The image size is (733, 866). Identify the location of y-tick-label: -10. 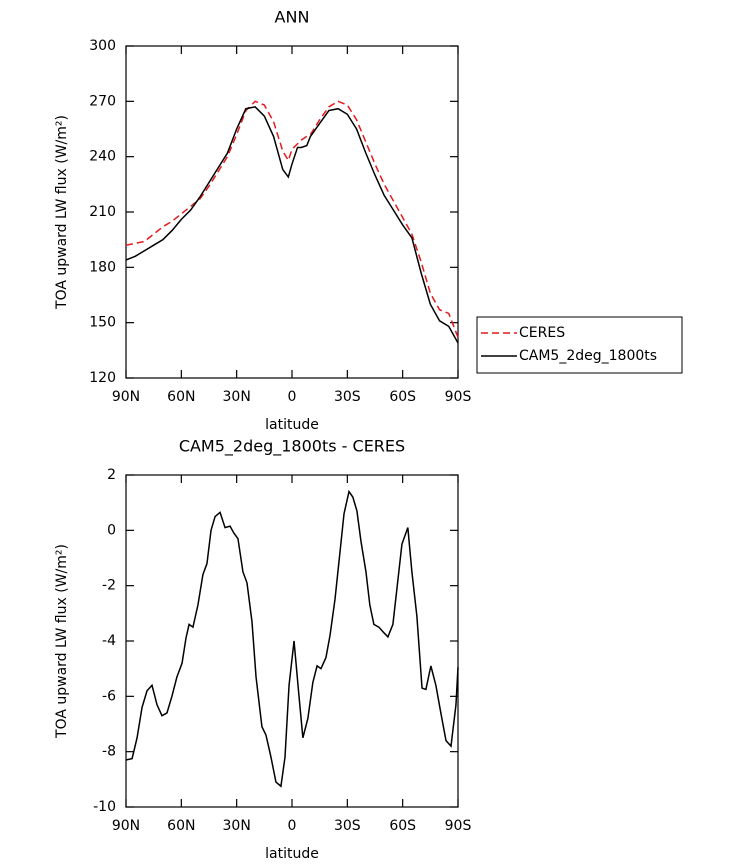
(104, 807).